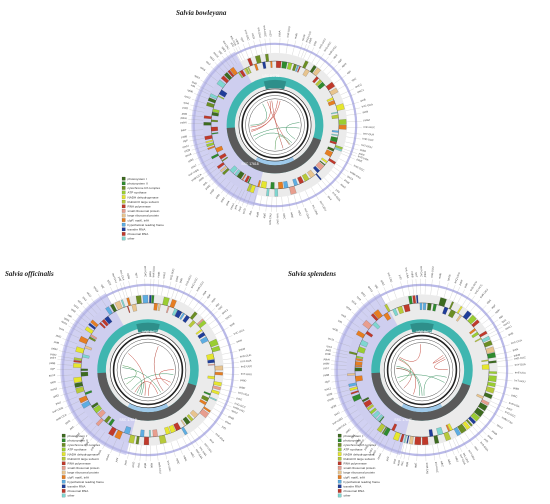 Image resolution: width=550 pixels, height=504 pixels. Describe the element at coordinates (326, 375) in the screenshot. I see `gene-label: psbB` at that location.